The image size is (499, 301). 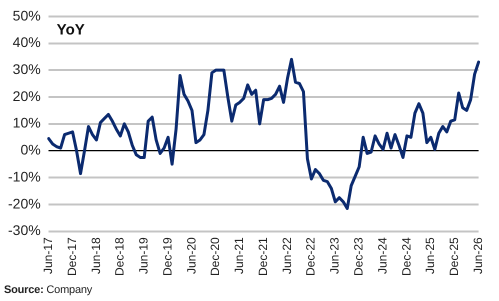 What do you see at coordinates (263, 256) in the screenshot?
I see `x-tick-label: Dec-21` at bounding box center [263, 256].